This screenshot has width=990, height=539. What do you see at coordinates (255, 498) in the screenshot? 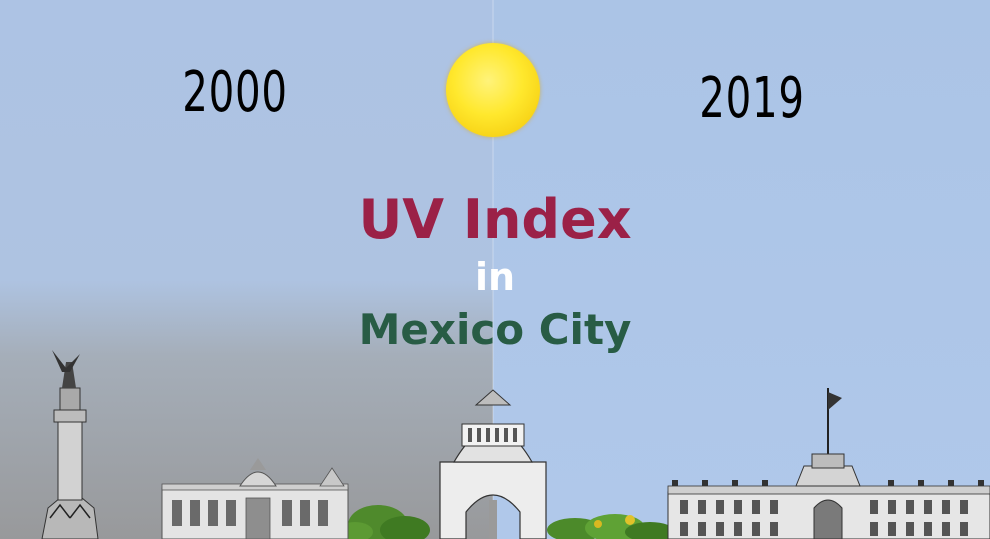
I see `palace-of-fine-arts-illustration` at bounding box center [255, 498].